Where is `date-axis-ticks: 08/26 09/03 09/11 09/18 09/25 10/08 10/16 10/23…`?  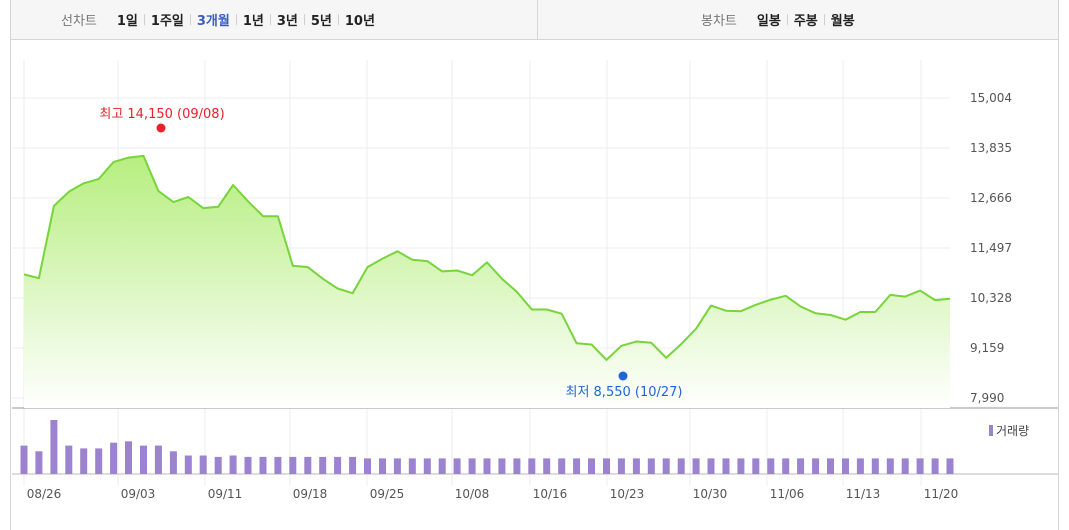 date-axis-ticks: 08/26 09/03 09/11 09/18 09/25 10/08 10/16 10/23… is located at coordinates (493, 494).